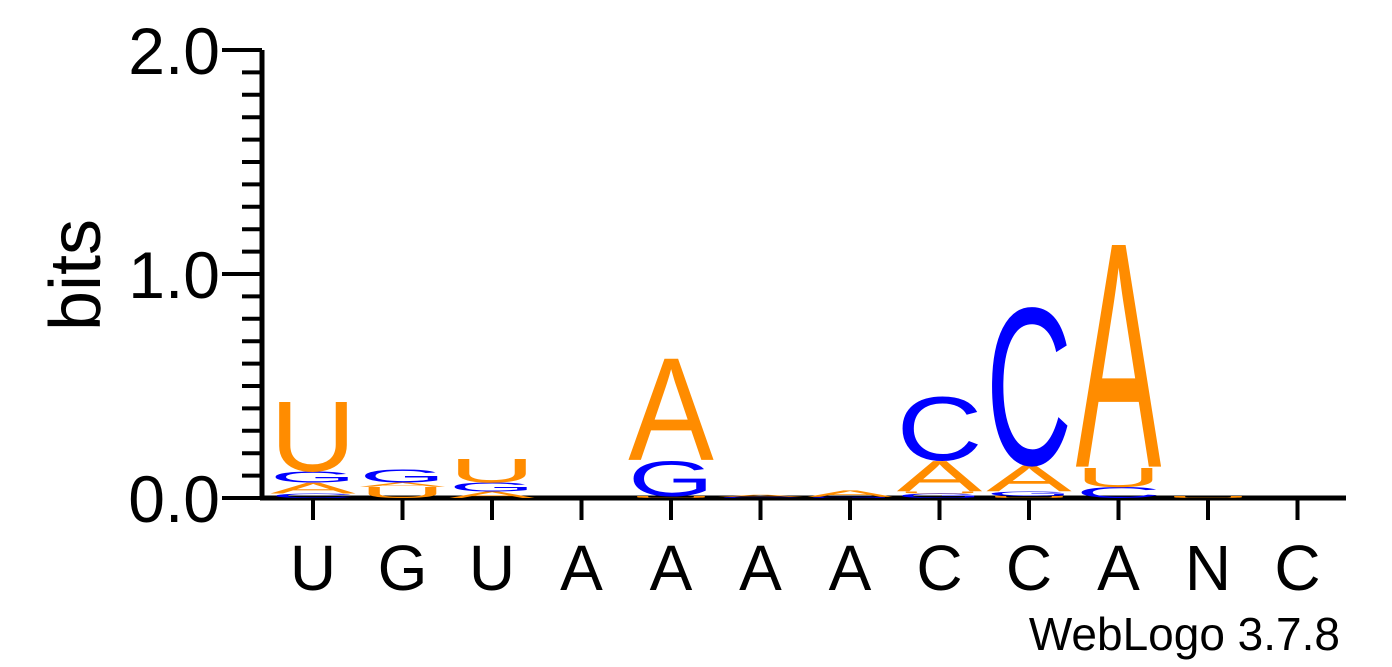  I want to click on y-axis-label: bits, so click(76, 275).